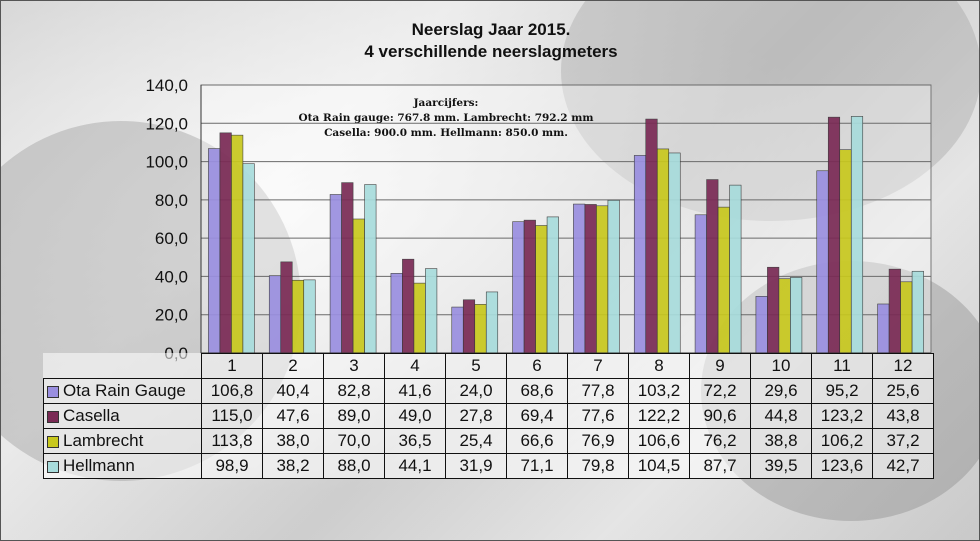 The height and width of the screenshot is (541, 980). I want to click on series-label: Casella, so click(122, 416).